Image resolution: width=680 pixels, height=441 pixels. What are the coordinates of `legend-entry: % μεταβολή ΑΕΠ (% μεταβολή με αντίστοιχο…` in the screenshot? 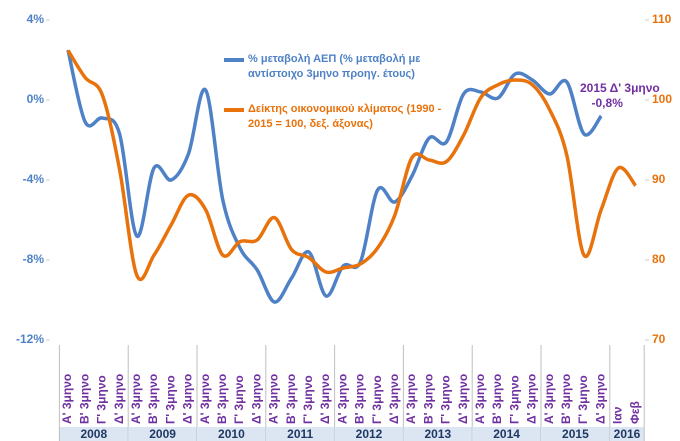 It's located at (334, 66).